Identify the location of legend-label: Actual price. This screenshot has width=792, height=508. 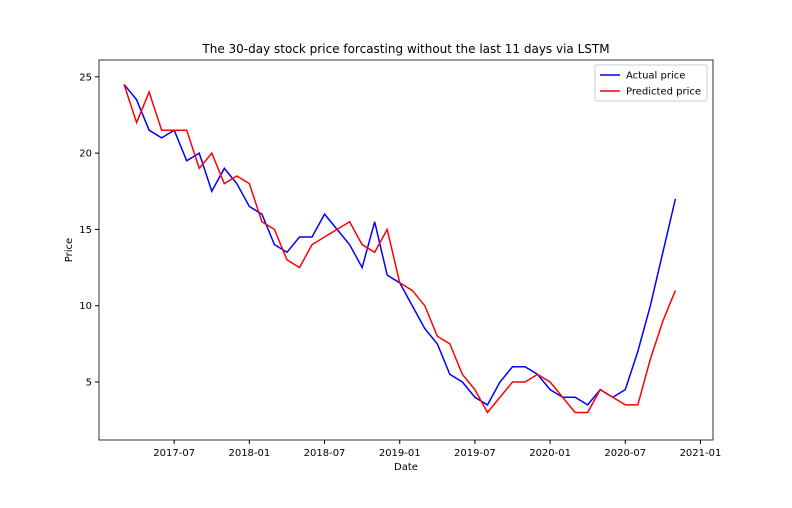
(655, 76).